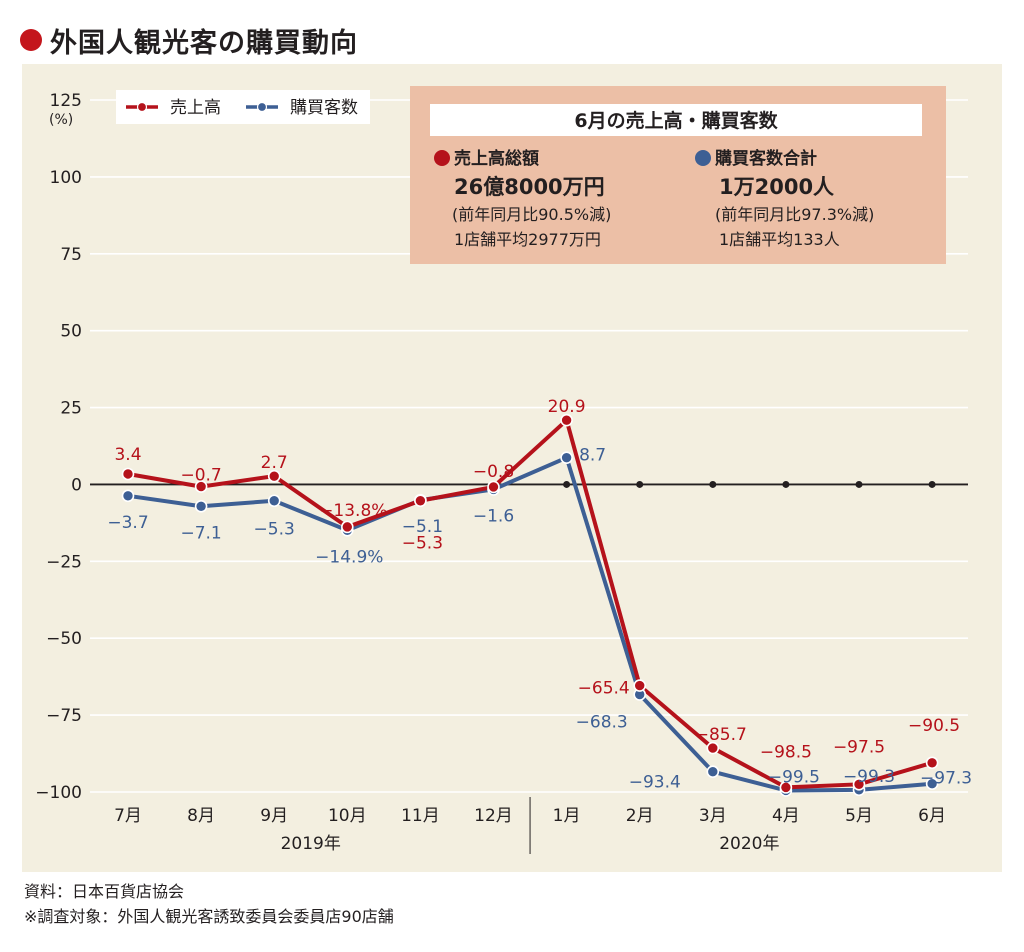 This screenshot has width=1024, height=952. What do you see at coordinates (859, 747) in the screenshot?
I see `sales-data-label: −97.5` at bounding box center [859, 747].